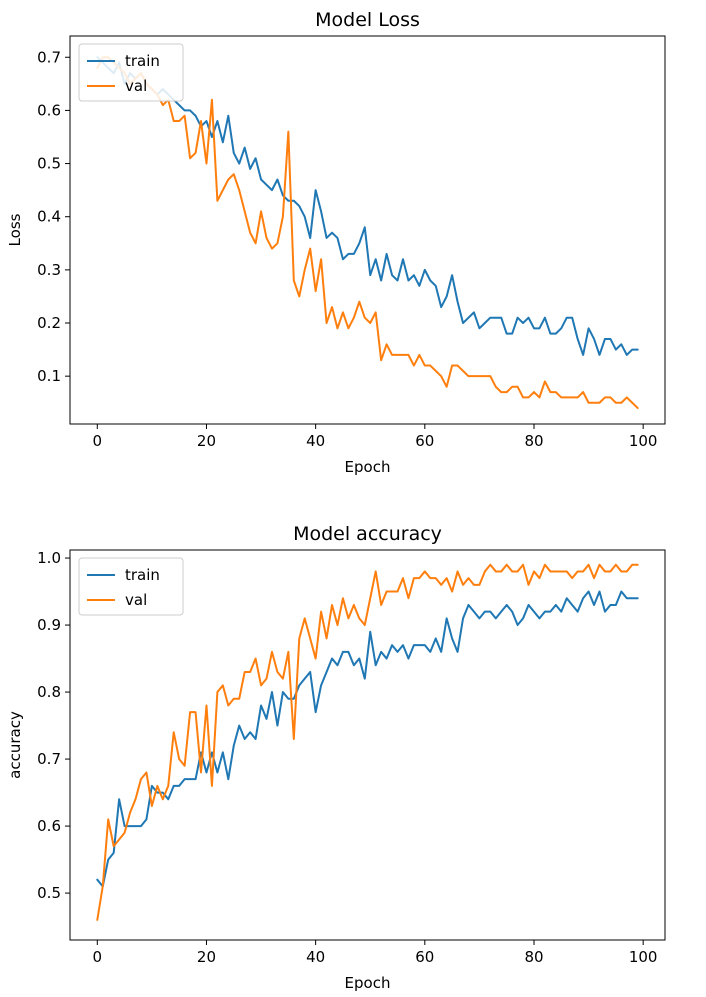  Describe the element at coordinates (49, 110) in the screenshot. I see `loss-y-tick-label: 0.6` at that location.